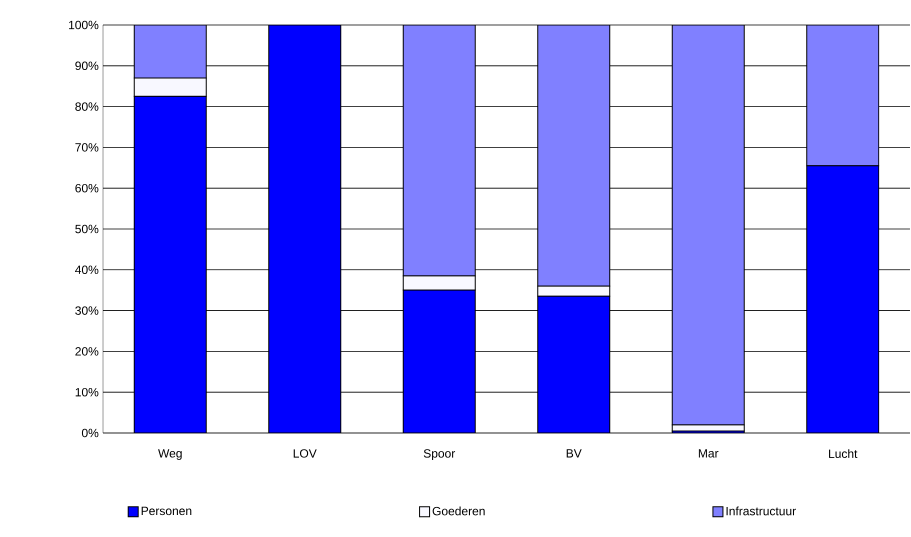  I want to click on y-tick-label: 30%, so click(86, 310).